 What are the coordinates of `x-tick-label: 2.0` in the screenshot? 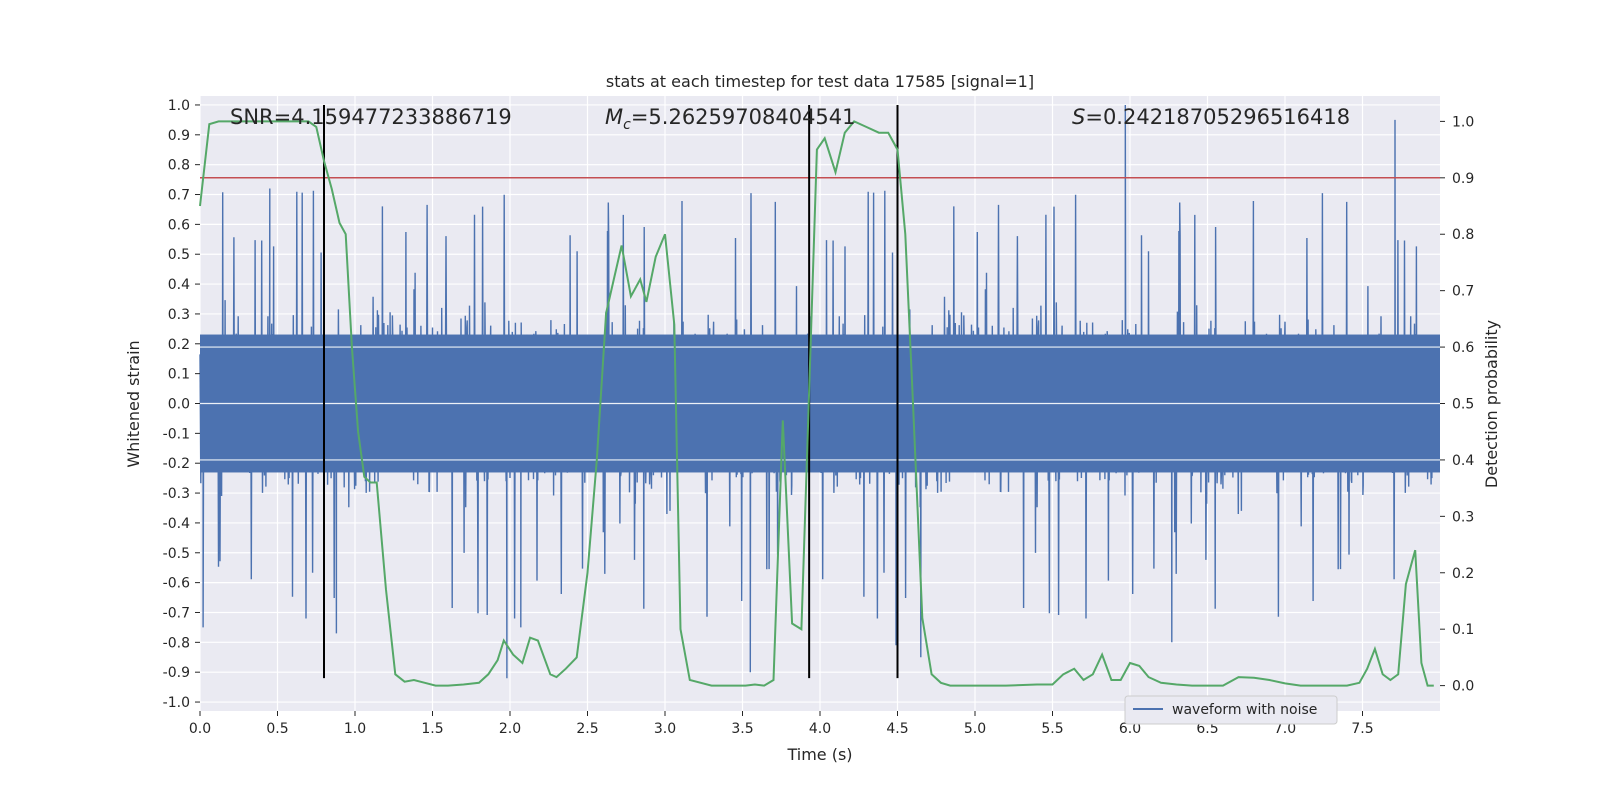 It's located at (510, 729).